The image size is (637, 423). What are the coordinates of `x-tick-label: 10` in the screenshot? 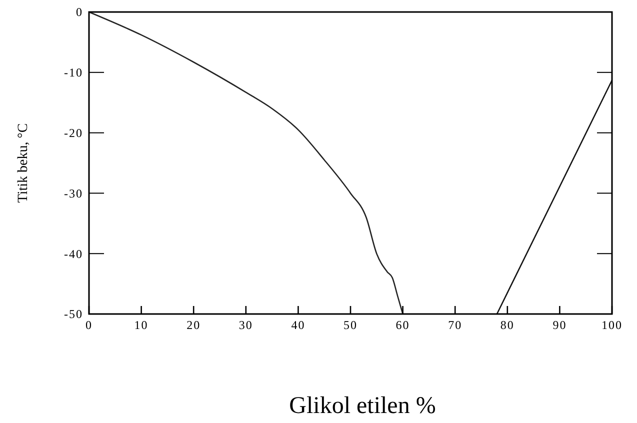 It's located at (141, 325).